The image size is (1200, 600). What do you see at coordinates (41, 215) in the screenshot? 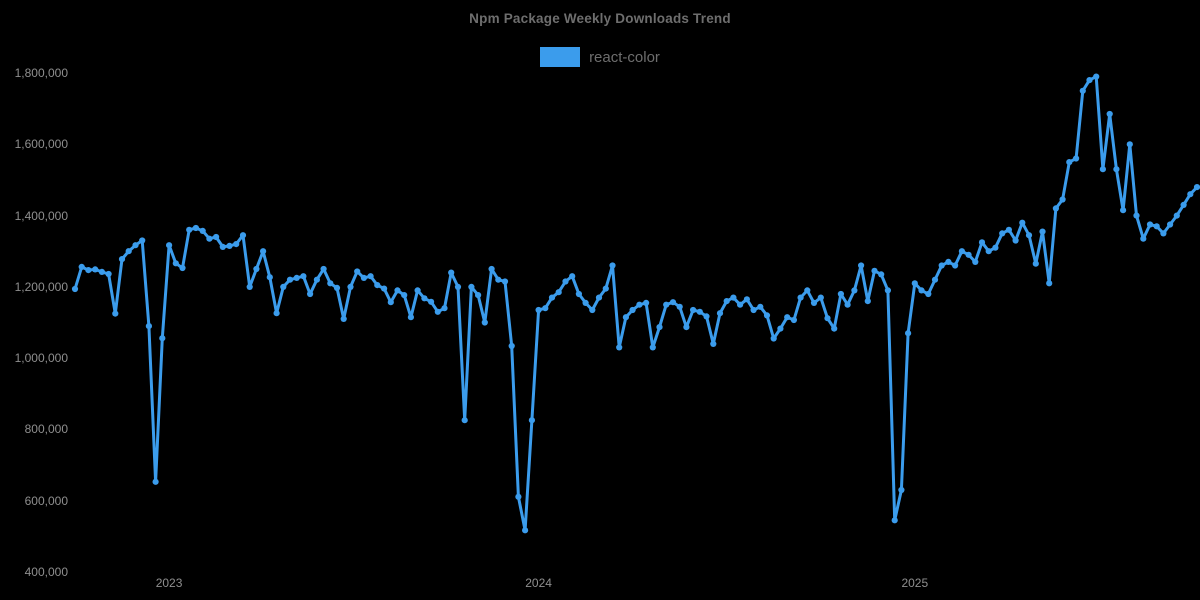
I see `y-tick-label: 1,400,000` at bounding box center [41, 215].